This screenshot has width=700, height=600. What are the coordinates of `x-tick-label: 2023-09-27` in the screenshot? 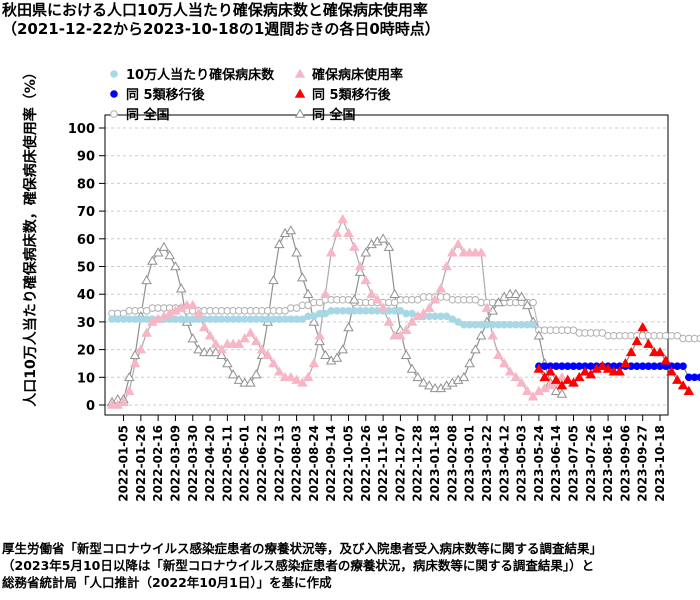 It's located at (643, 463).